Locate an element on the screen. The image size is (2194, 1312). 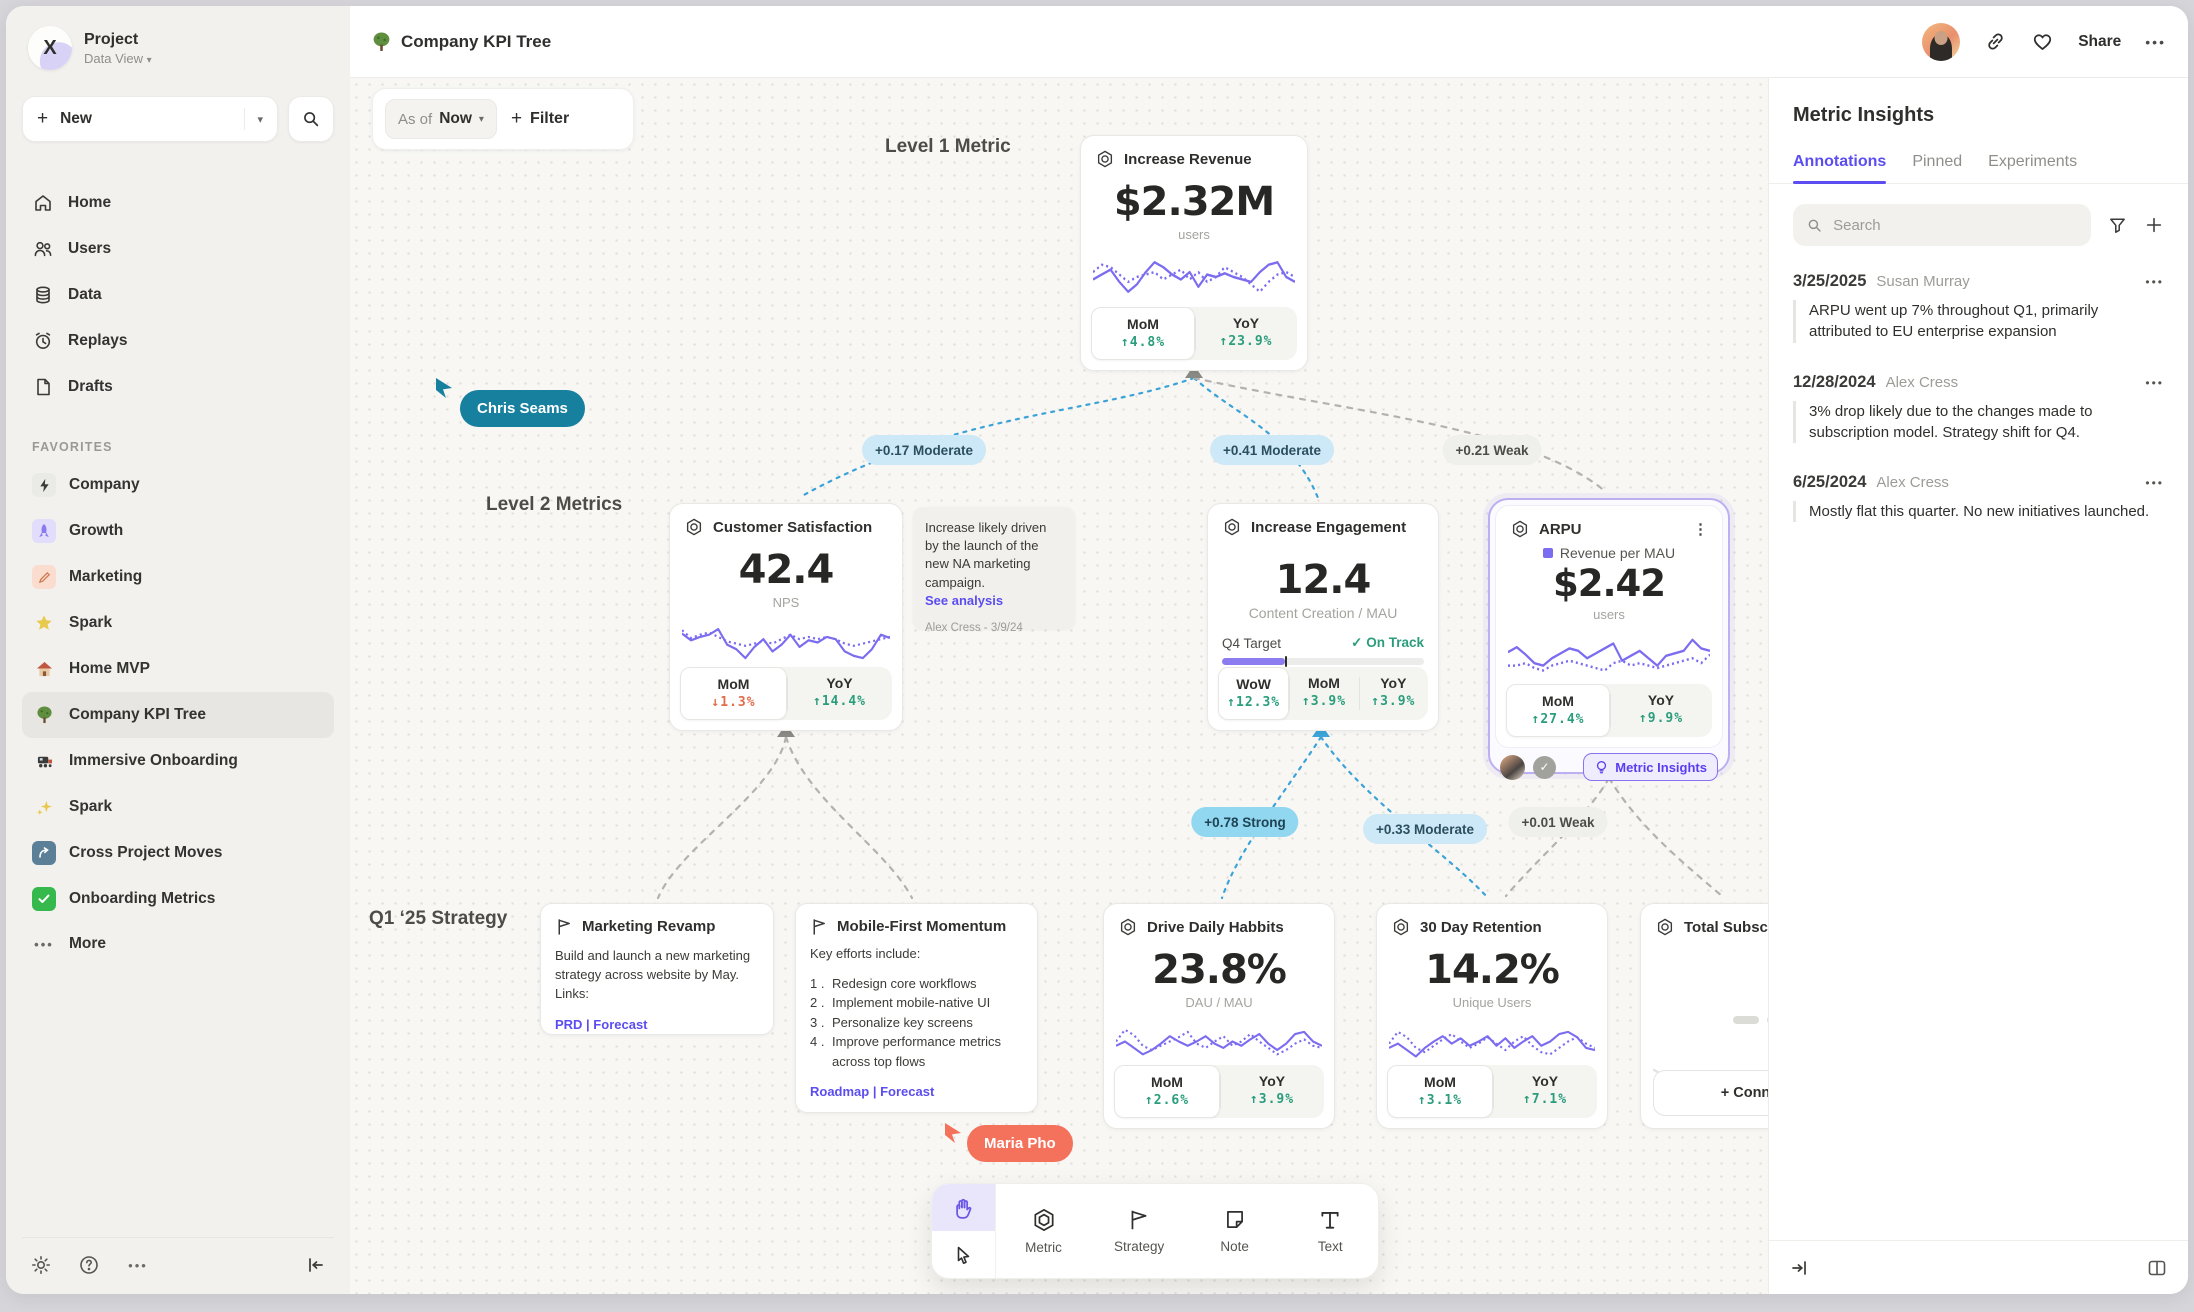
sidebar-item-users: Users is located at coordinates (178, 249).